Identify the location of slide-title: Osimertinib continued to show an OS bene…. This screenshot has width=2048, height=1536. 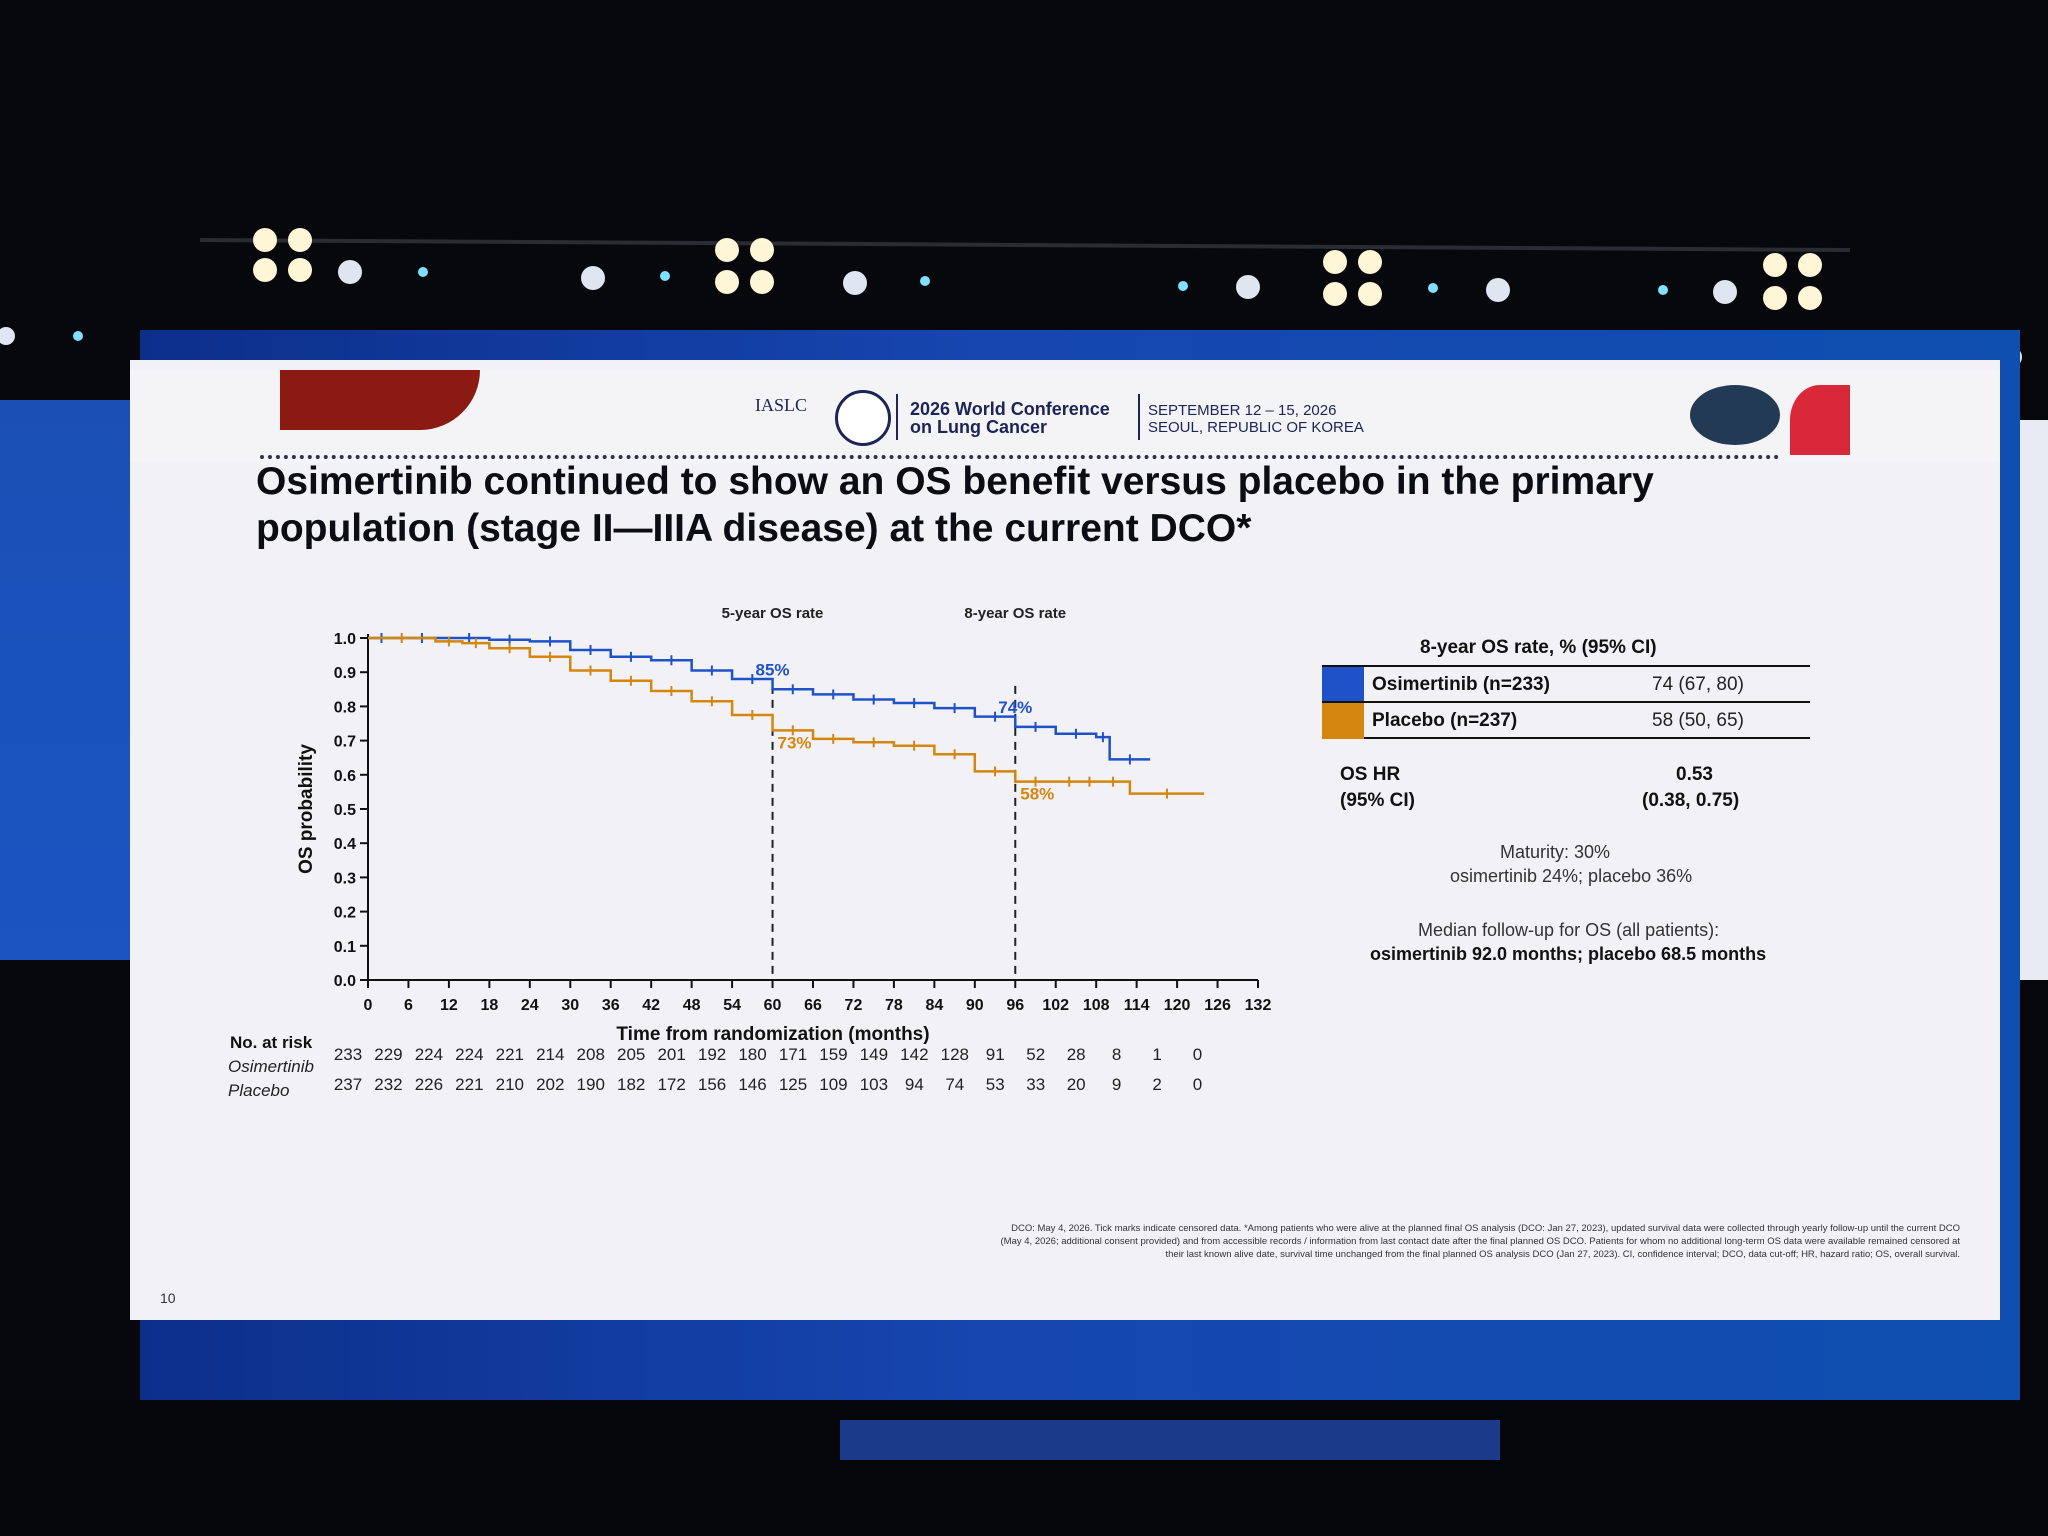
(1036, 505).